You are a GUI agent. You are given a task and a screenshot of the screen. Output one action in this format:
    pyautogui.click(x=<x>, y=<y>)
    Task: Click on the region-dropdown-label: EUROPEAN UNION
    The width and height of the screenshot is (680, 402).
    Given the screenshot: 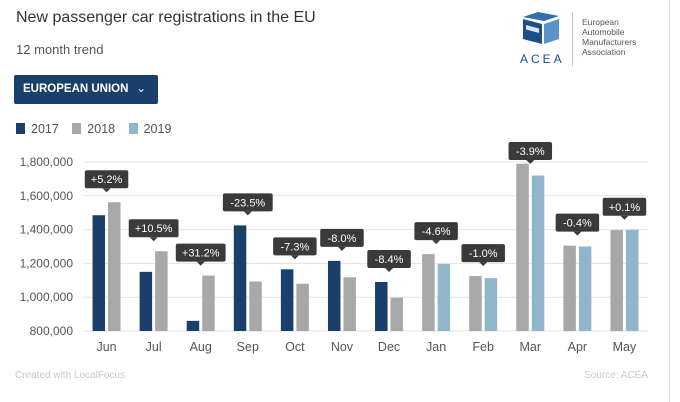 What is the action you would take?
    pyautogui.click(x=76, y=89)
    